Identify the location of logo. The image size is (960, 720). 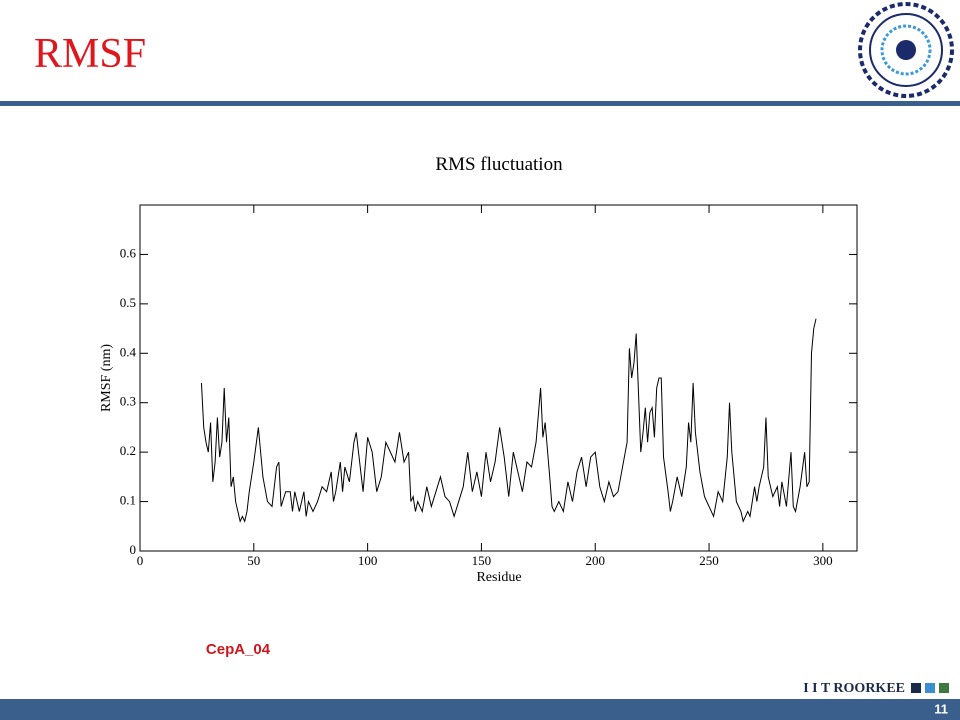
(906, 50).